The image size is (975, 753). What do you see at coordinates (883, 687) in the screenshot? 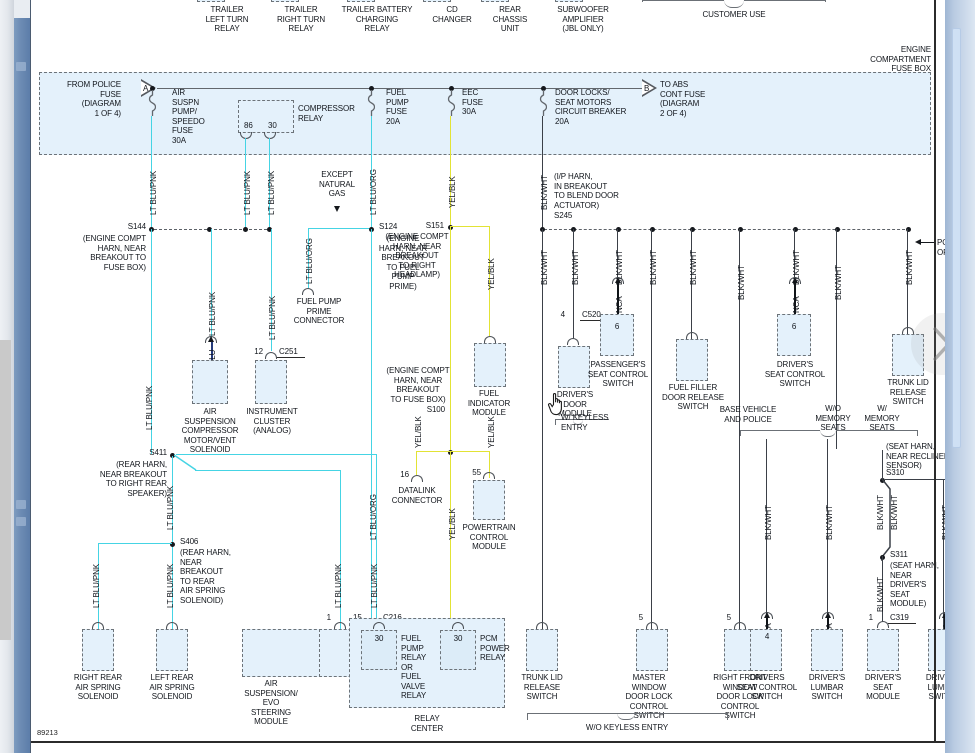
I see `component-label-drivers-seat-module: DRIVER'S SEAT MODULE` at bounding box center [883, 687].